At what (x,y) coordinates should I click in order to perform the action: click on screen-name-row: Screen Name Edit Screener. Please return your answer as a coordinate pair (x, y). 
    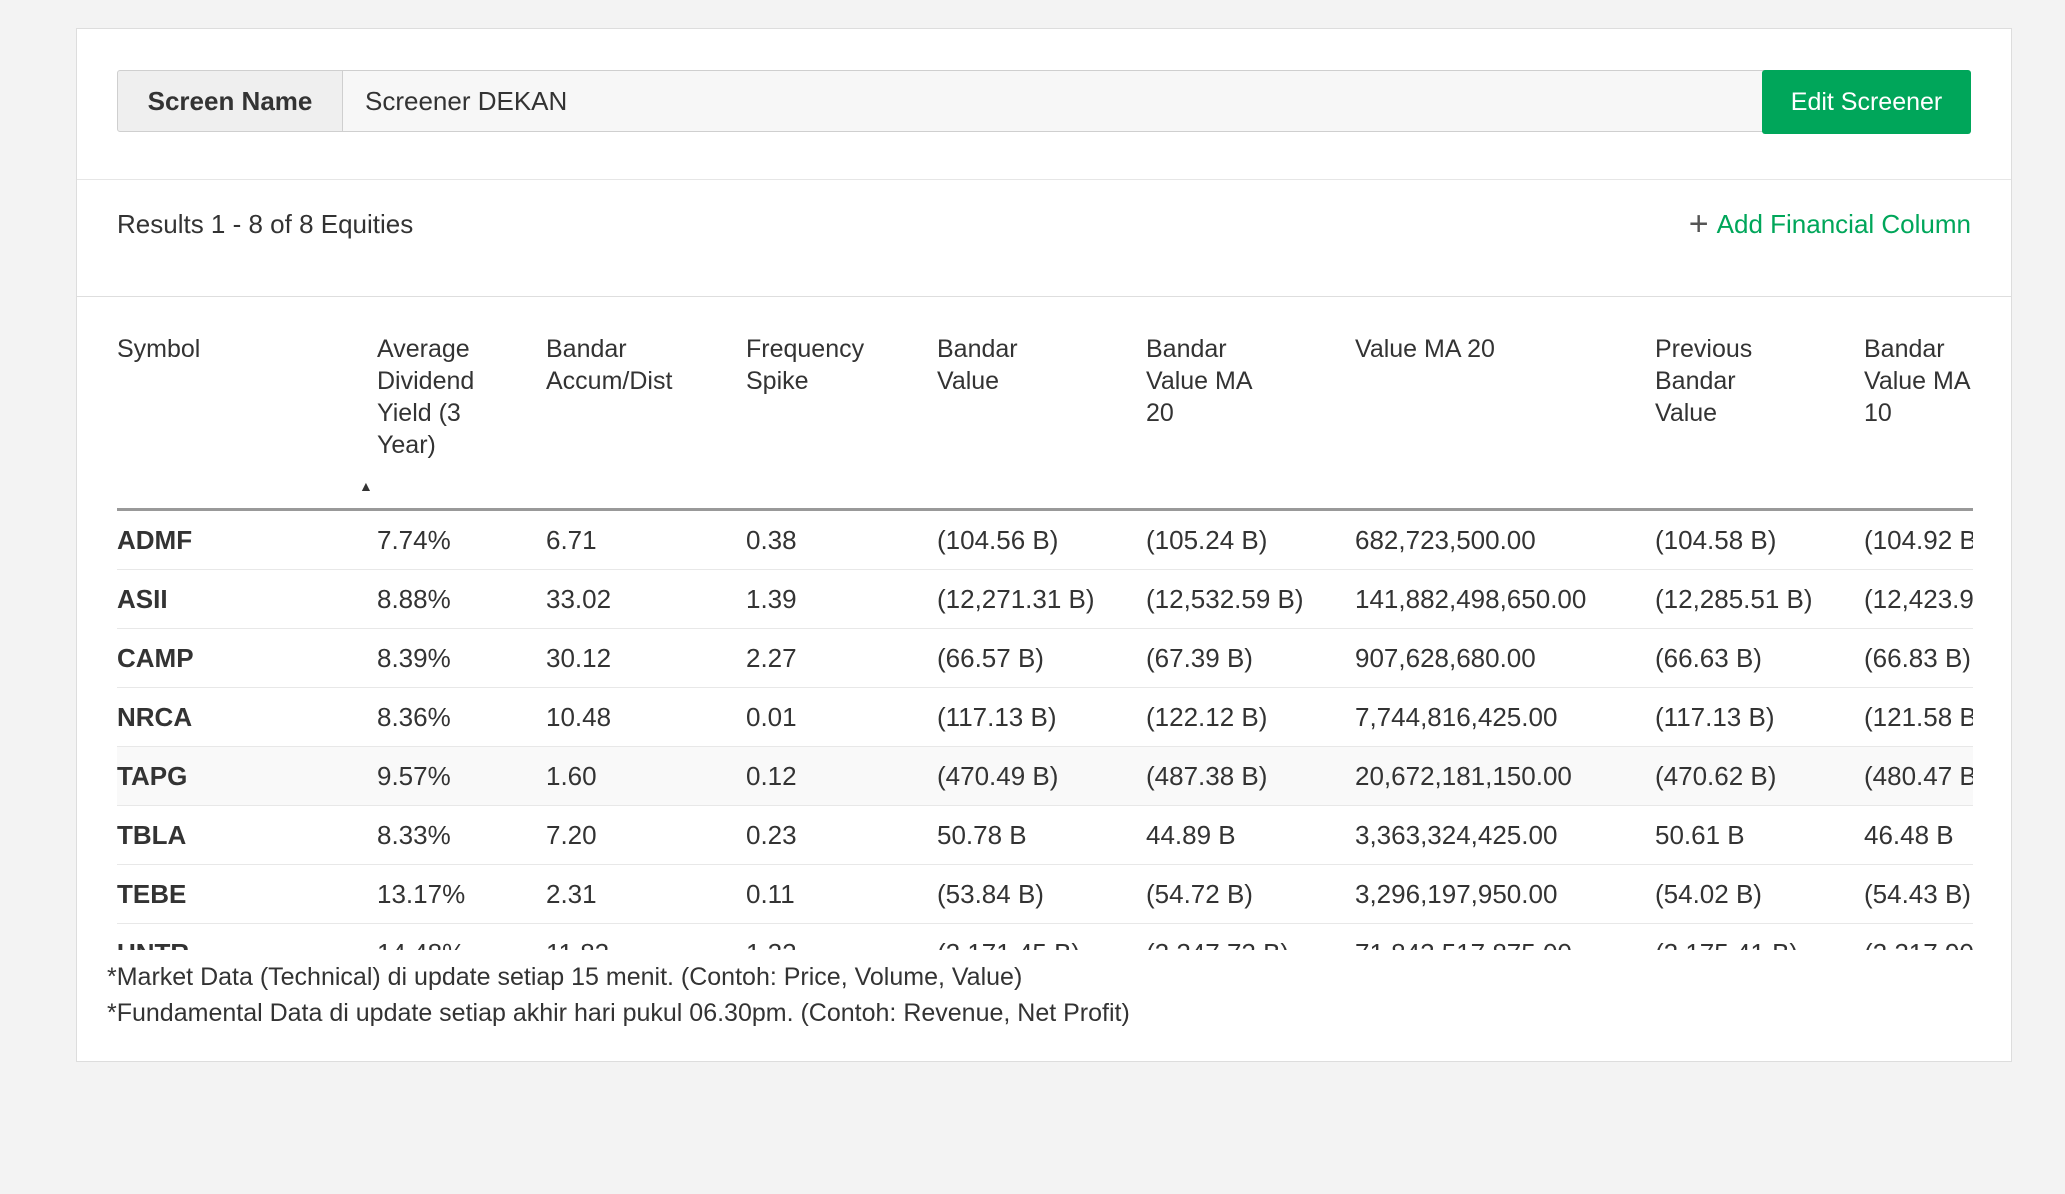
    Looking at the image, I should click on (1044, 102).